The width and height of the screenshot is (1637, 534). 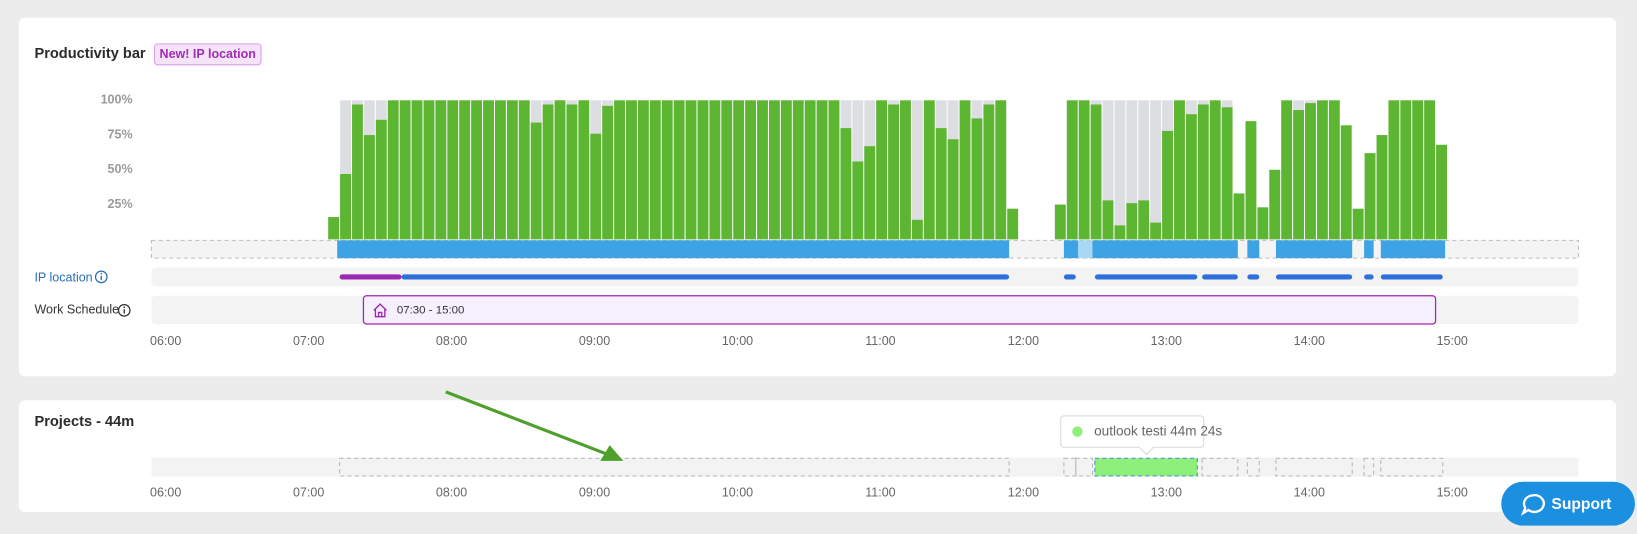 I want to click on y-tick-label: 50%, so click(x=120, y=169).